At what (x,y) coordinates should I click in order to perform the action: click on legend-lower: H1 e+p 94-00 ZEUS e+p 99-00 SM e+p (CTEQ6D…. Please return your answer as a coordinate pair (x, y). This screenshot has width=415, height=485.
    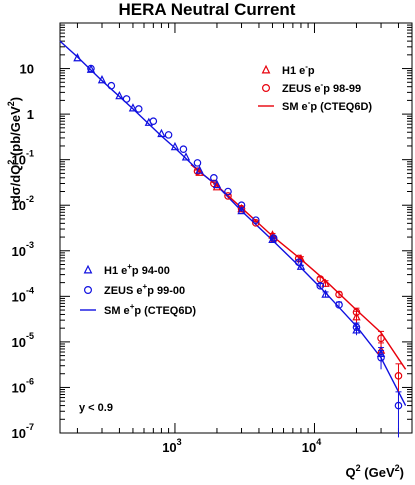
    Looking at the image, I should click on (138, 289).